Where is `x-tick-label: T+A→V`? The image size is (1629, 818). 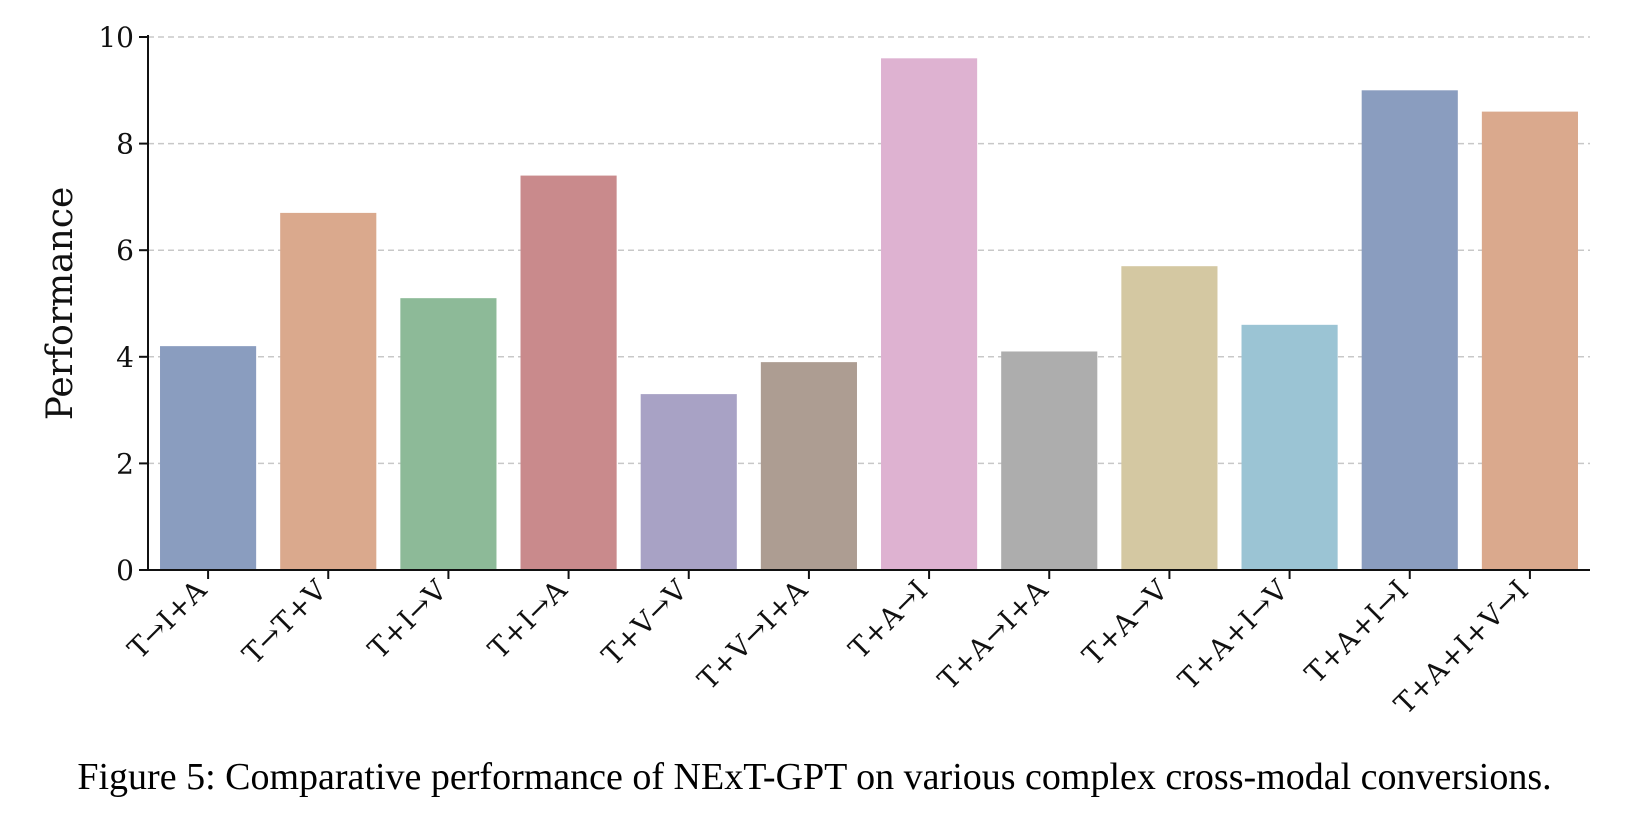
x-tick-label: T+A→V is located at coordinates (1125, 622).